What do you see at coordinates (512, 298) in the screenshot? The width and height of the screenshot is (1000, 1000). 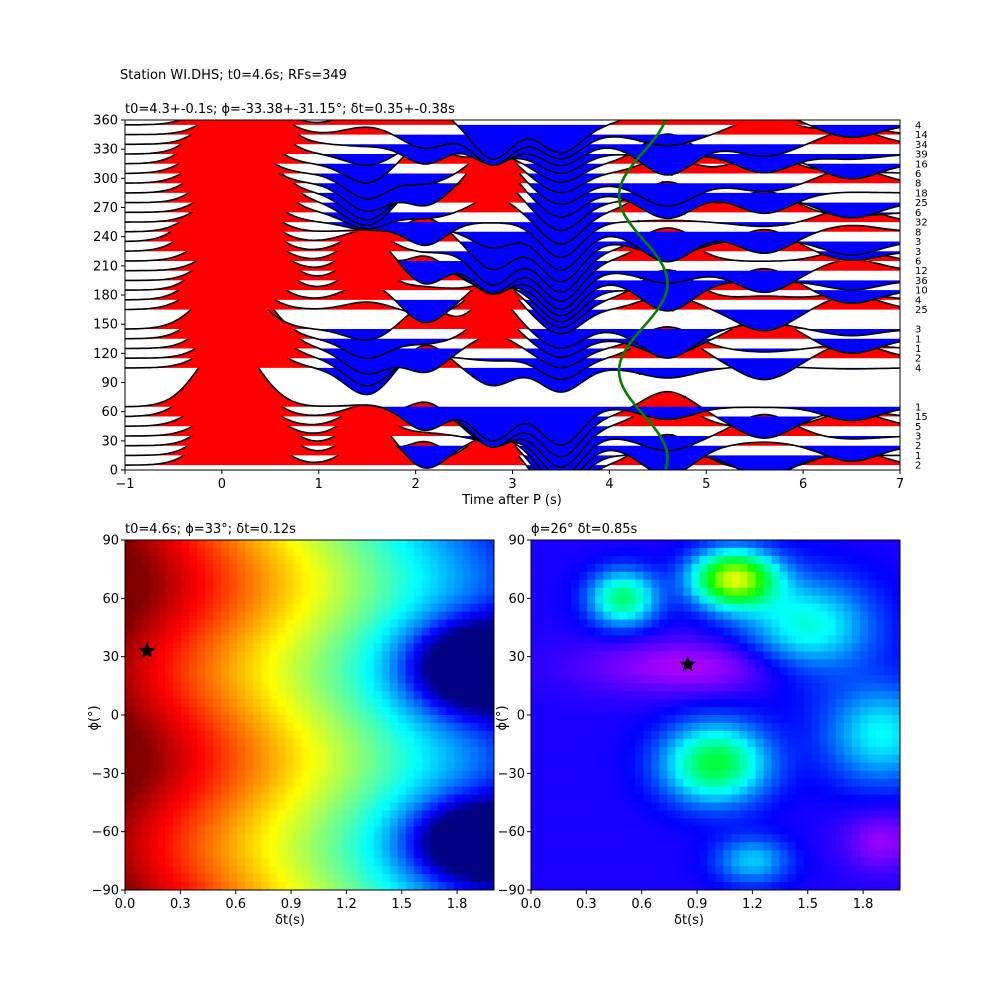 I see `trace-negative-fill` at bounding box center [512, 298].